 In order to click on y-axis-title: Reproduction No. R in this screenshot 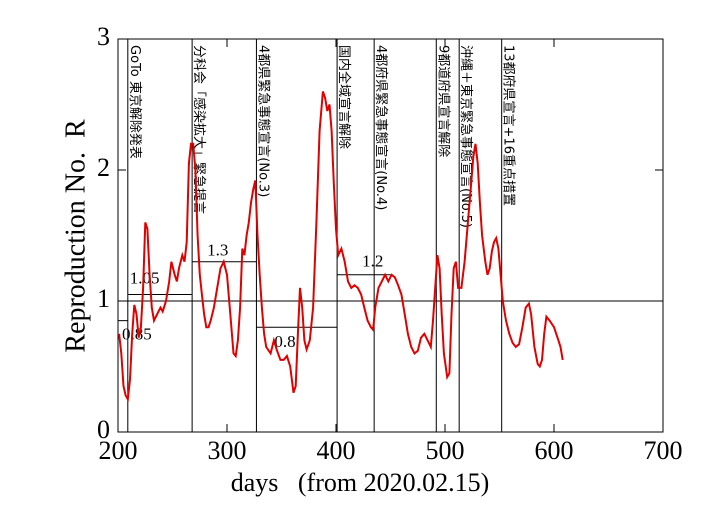, I will do `click(75, 236)`.